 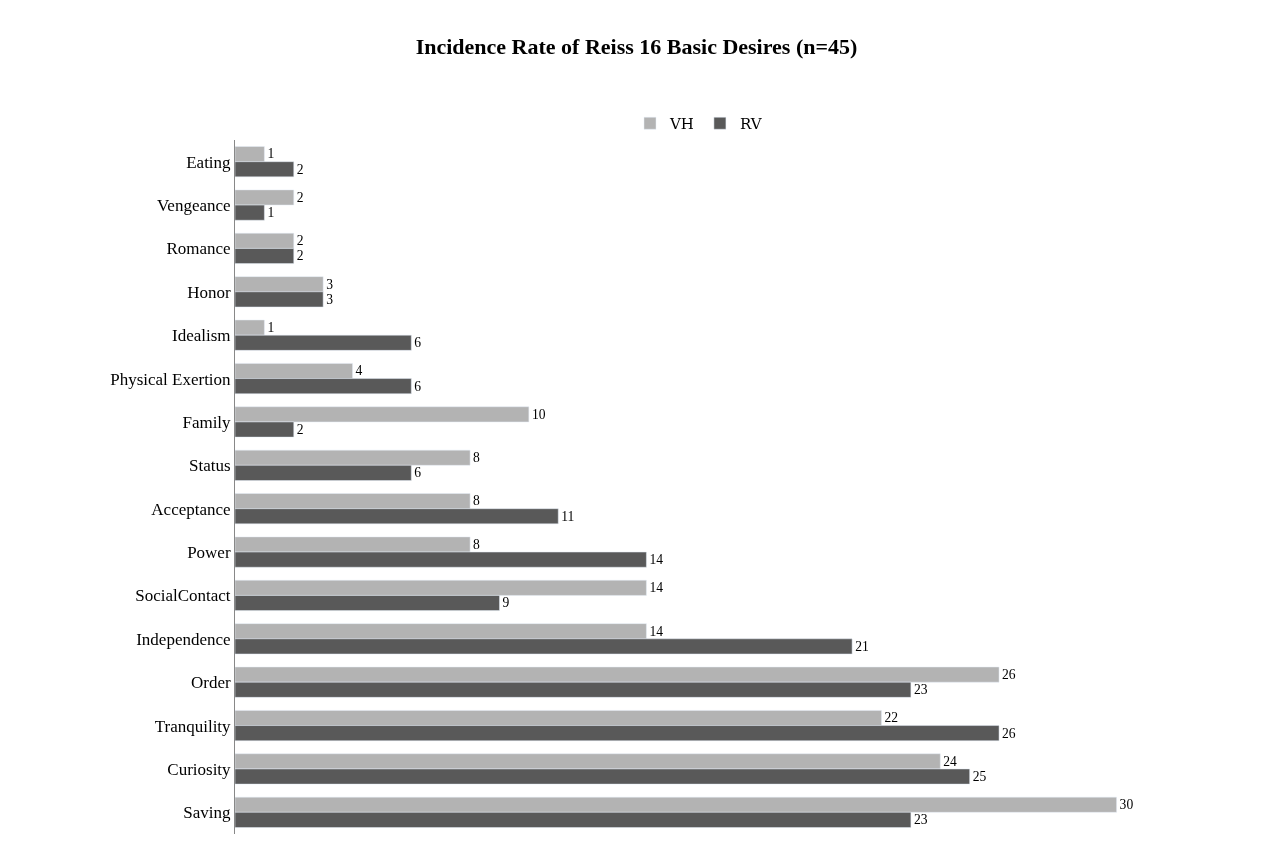 What do you see at coordinates (359, 371) in the screenshot?
I see `data-label: 4` at bounding box center [359, 371].